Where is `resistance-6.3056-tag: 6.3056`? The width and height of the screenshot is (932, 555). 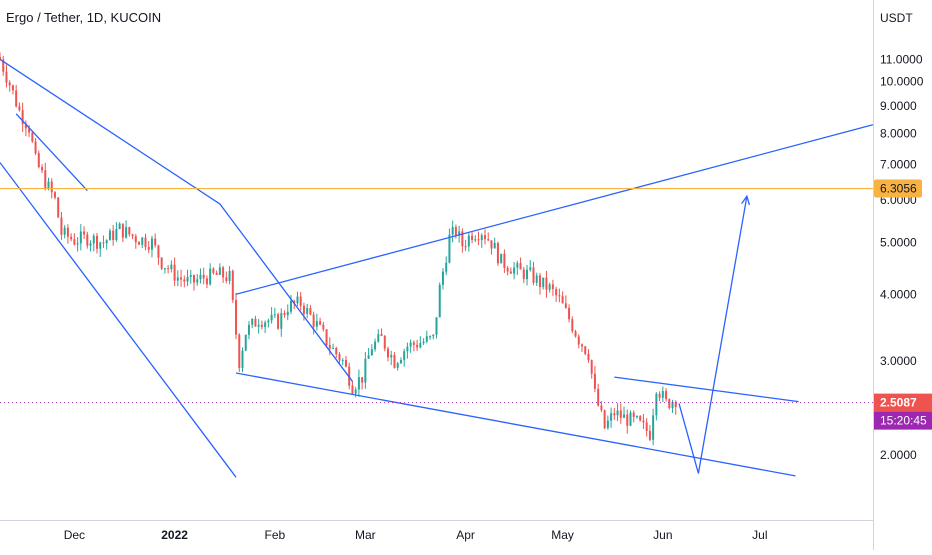
resistance-6.3056-tag: 6.3056 is located at coordinates (898, 188).